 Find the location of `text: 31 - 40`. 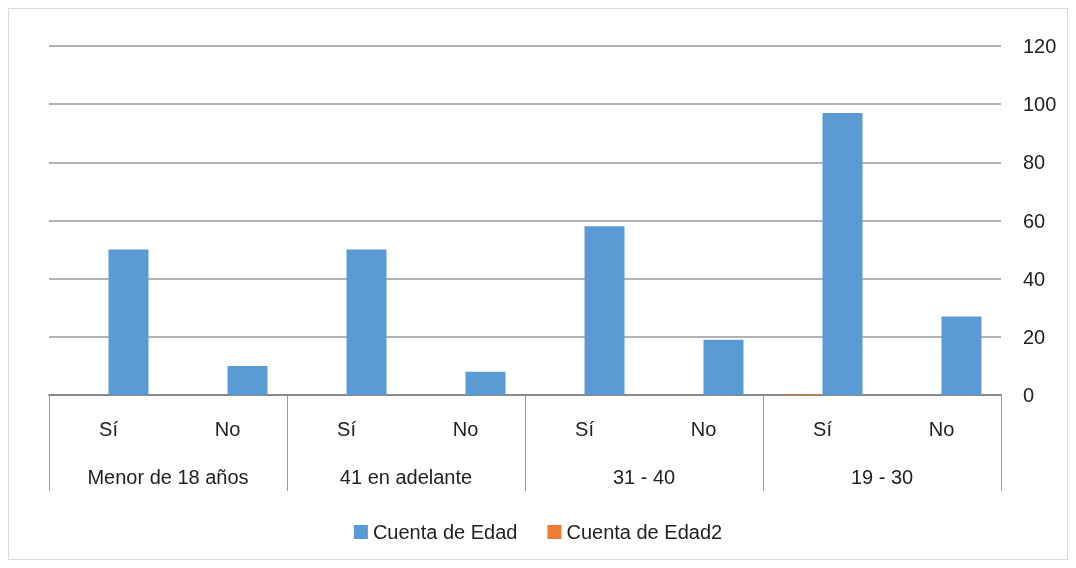

text: 31 - 40 is located at coordinates (644, 477).